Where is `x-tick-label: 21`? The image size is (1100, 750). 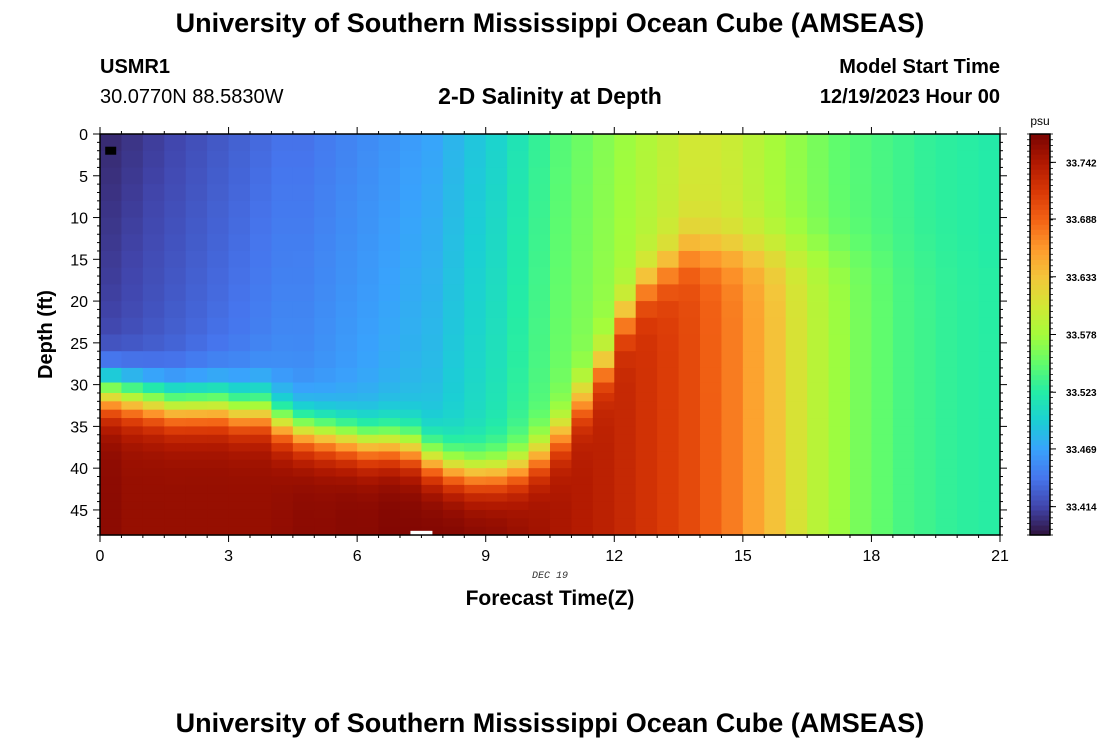
x-tick-label: 21 is located at coordinates (1000, 556).